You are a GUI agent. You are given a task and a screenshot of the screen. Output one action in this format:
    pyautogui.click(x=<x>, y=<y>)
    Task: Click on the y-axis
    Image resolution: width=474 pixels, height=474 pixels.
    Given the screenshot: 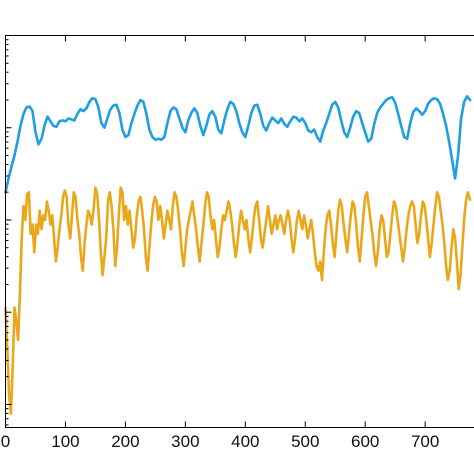 What is the action you would take?
    pyautogui.click(x=8, y=232)
    